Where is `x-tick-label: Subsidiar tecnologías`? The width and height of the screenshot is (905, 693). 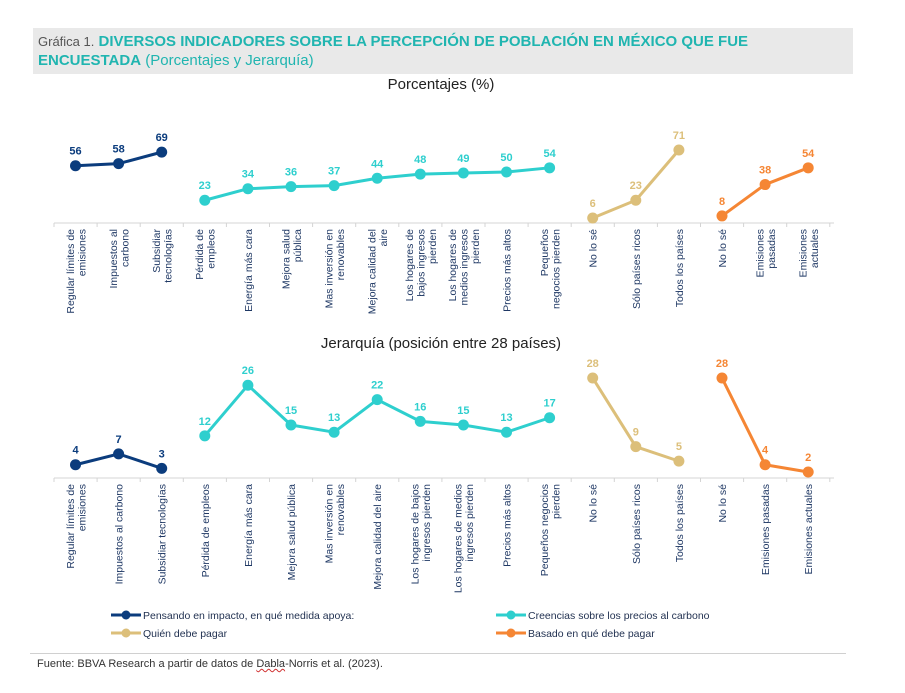 x-tick-label: Subsidiar tecnologías is located at coordinates (163, 534).